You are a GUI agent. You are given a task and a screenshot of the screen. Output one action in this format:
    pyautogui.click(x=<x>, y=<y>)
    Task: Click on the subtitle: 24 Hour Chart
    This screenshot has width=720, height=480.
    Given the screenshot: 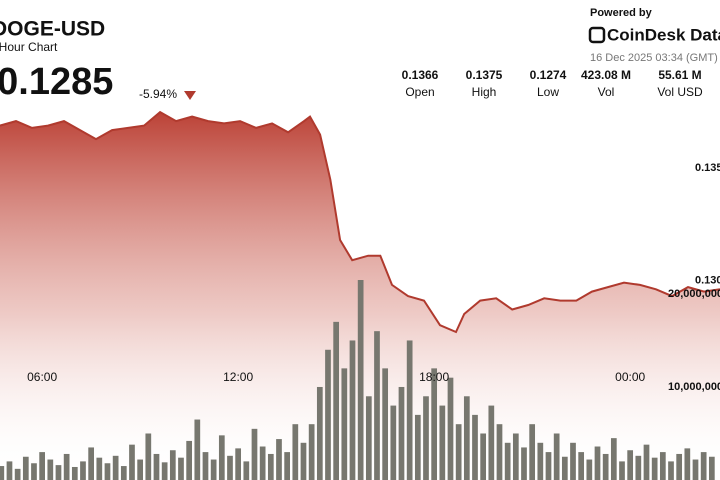 What is the action you would take?
    pyautogui.click(x=29, y=47)
    